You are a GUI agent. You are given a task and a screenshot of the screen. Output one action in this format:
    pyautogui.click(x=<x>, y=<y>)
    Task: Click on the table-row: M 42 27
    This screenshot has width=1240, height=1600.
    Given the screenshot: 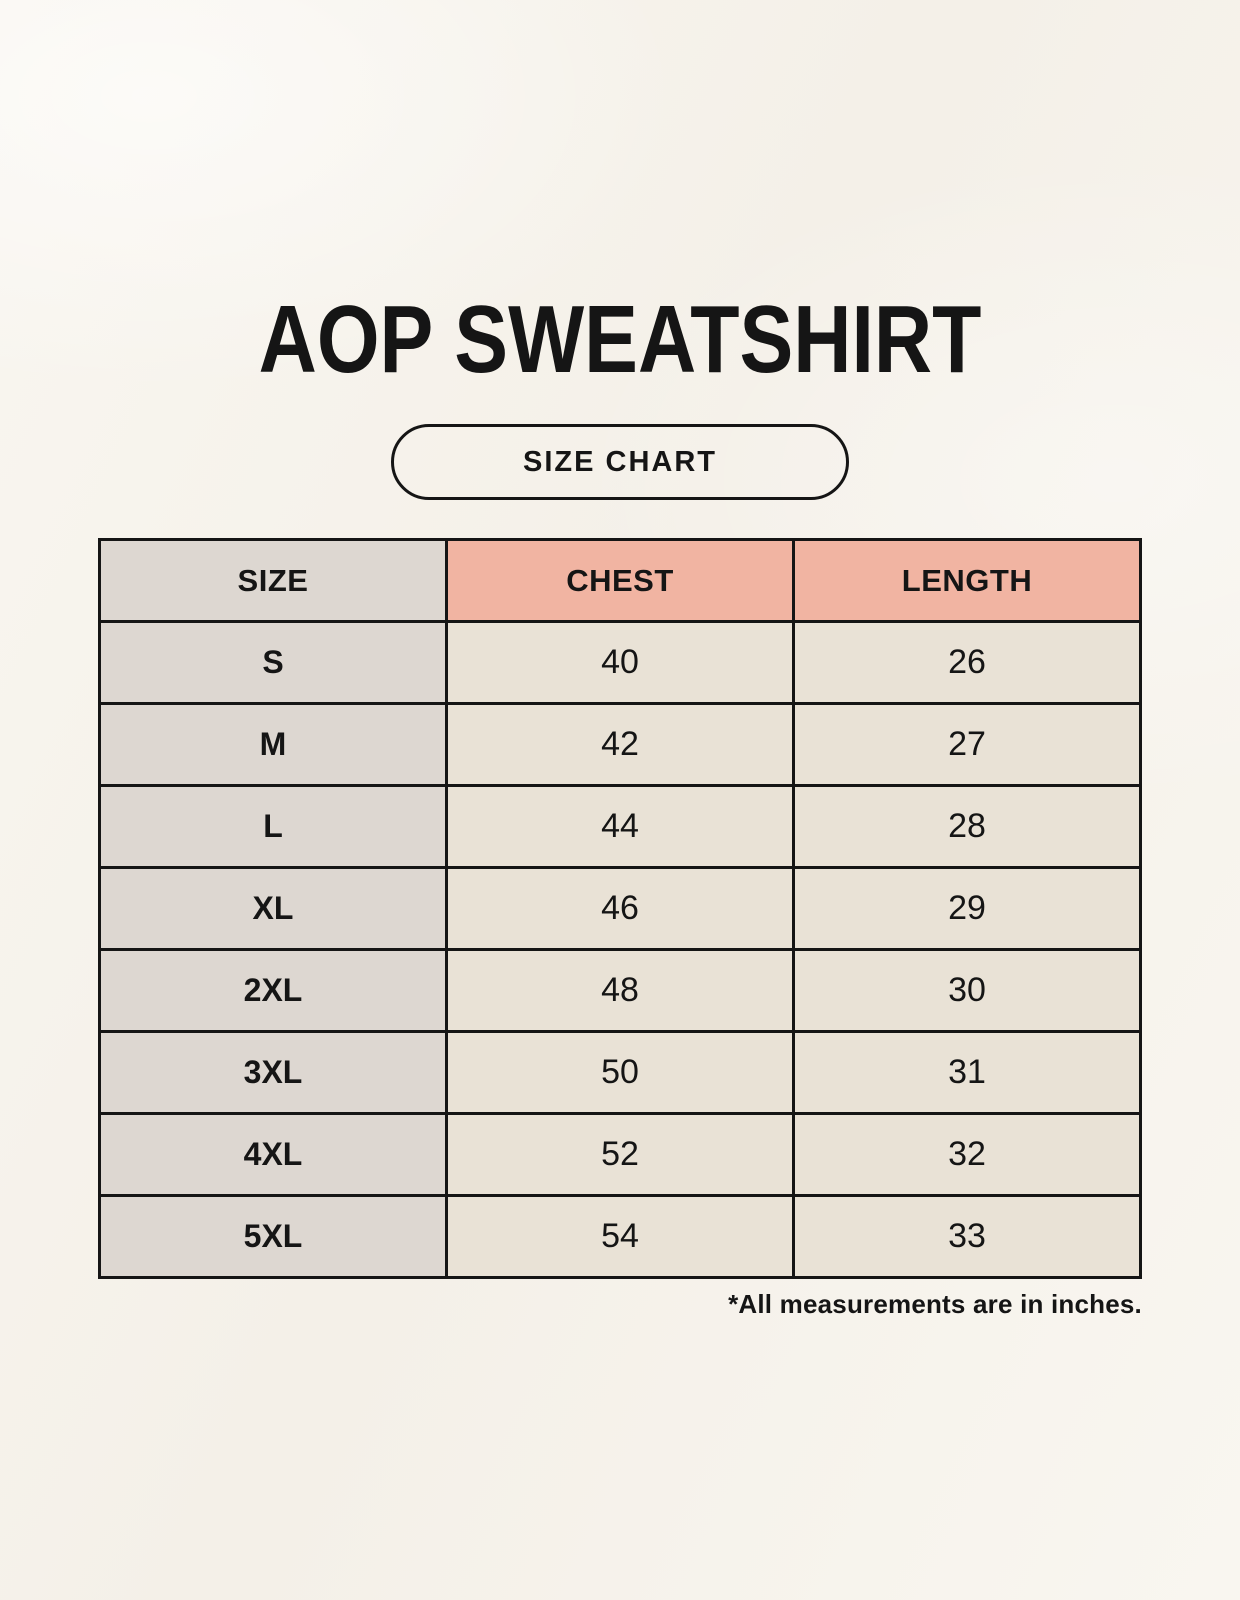 What is the action you would take?
    pyautogui.click(x=620, y=744)
    